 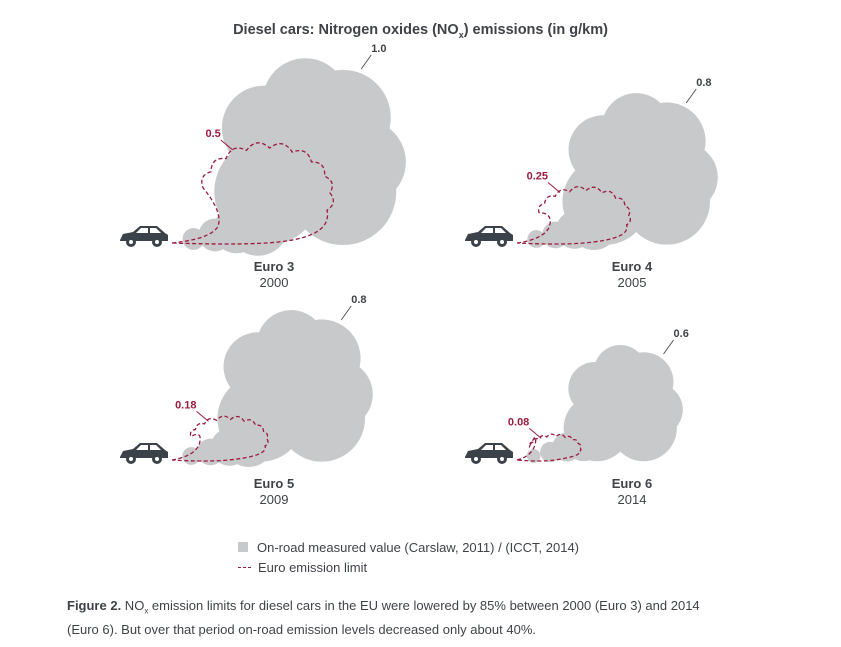 What do you see at coordinates (632, 483) in the screenshot?
I see `category-label: Euro 6` at bounding box center [632, 483].